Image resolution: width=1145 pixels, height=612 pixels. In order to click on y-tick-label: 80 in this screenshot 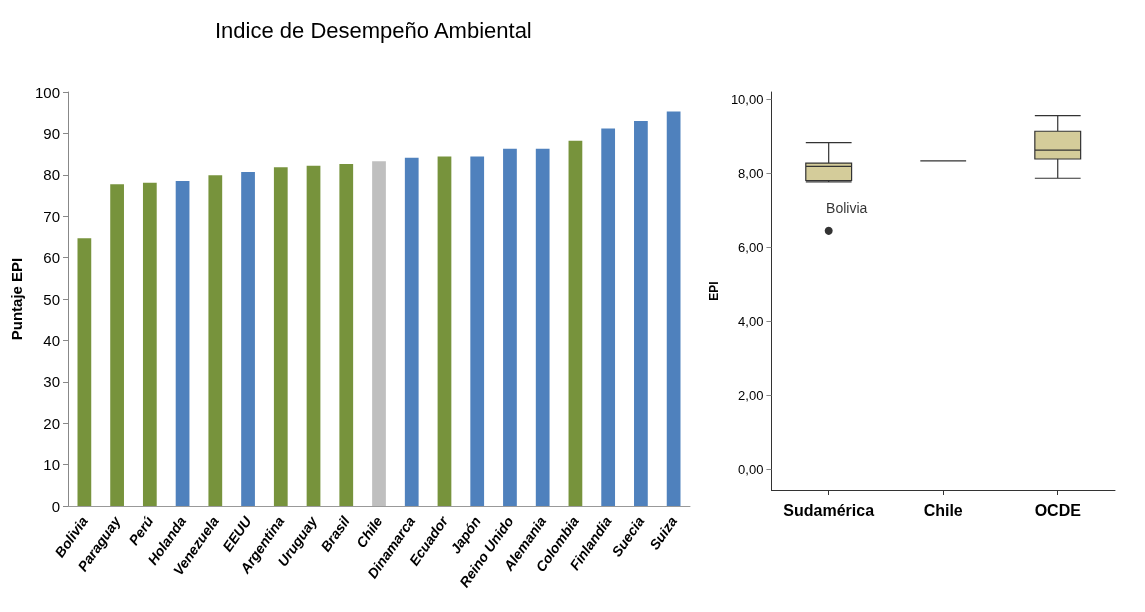, I will do `click(51, 175)`.